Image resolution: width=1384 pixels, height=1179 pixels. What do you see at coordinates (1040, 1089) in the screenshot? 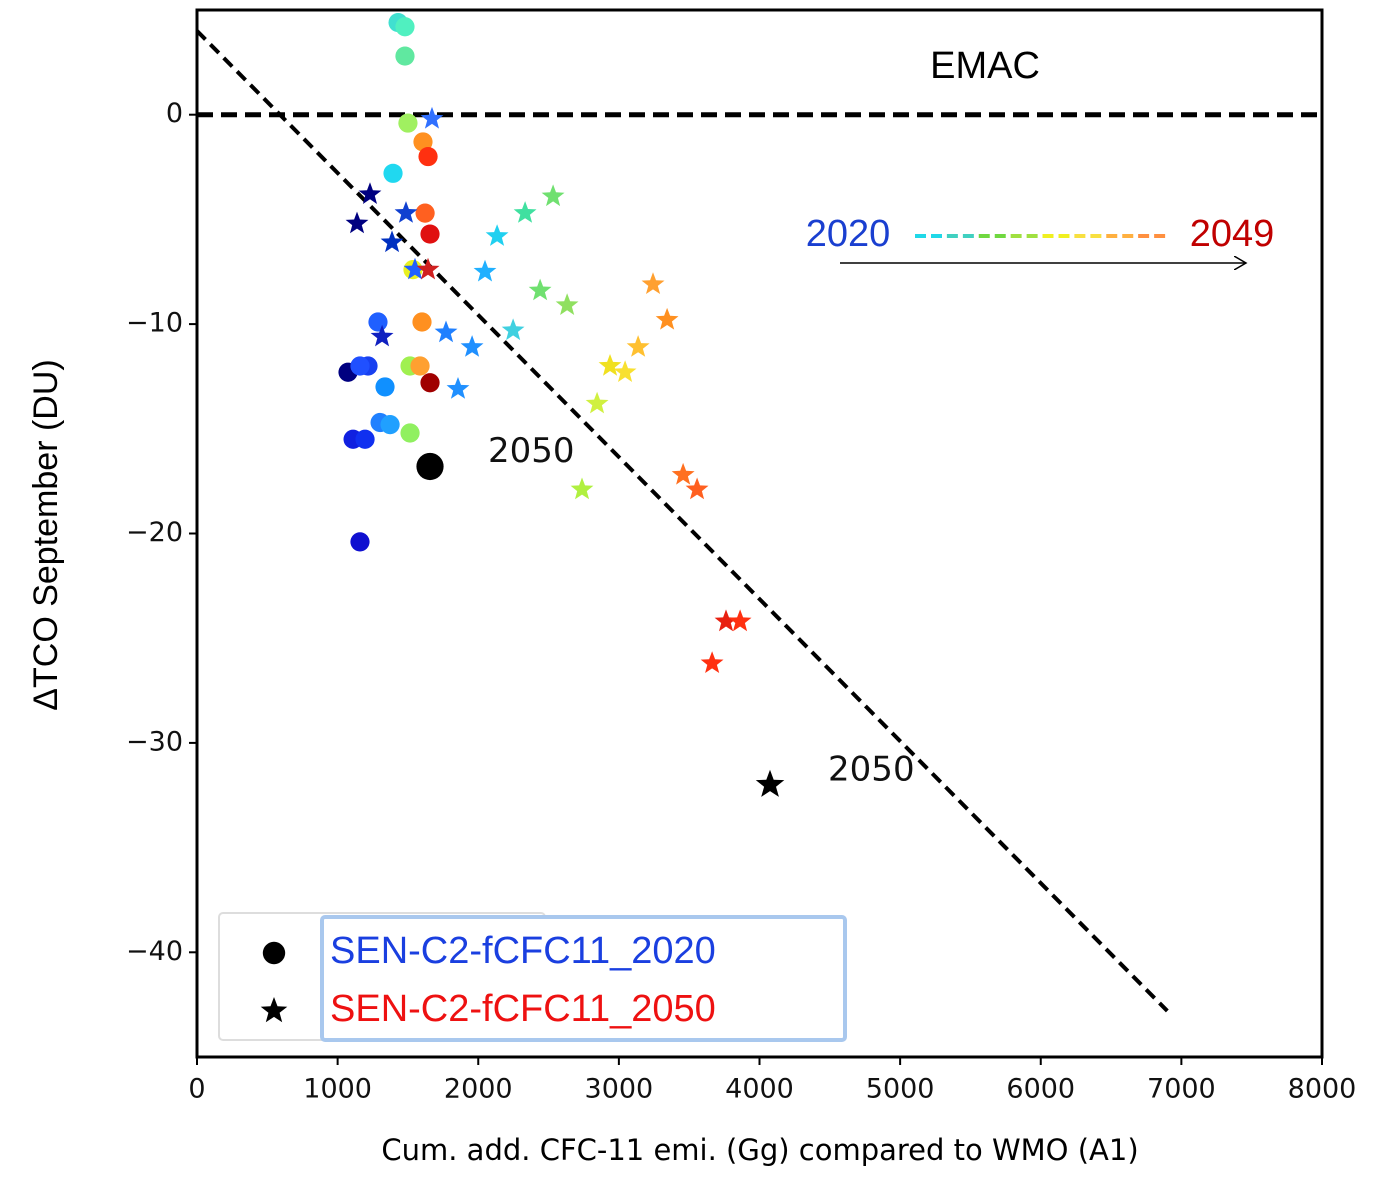
I see `x-tick-label: 6000` at bounding box center [1040, 1089].